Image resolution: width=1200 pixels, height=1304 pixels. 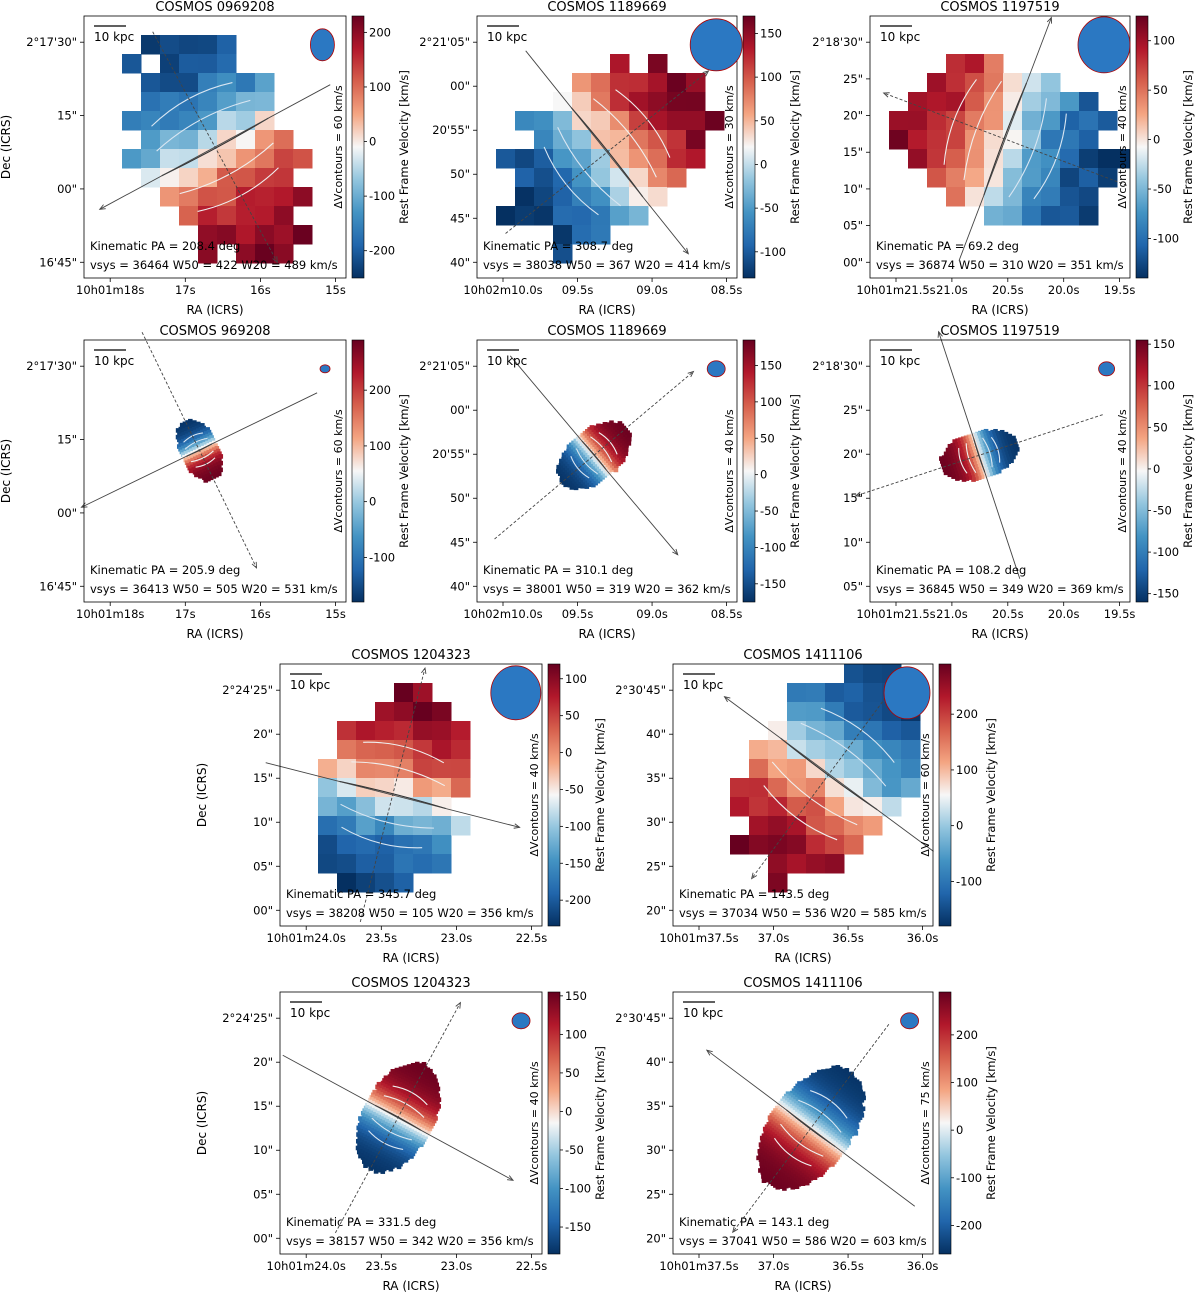 What do you see at coordinates (1166, 238) in the screenshot?
I see `colorbar-tick-label: -100` at bounding box center [1166, 238].